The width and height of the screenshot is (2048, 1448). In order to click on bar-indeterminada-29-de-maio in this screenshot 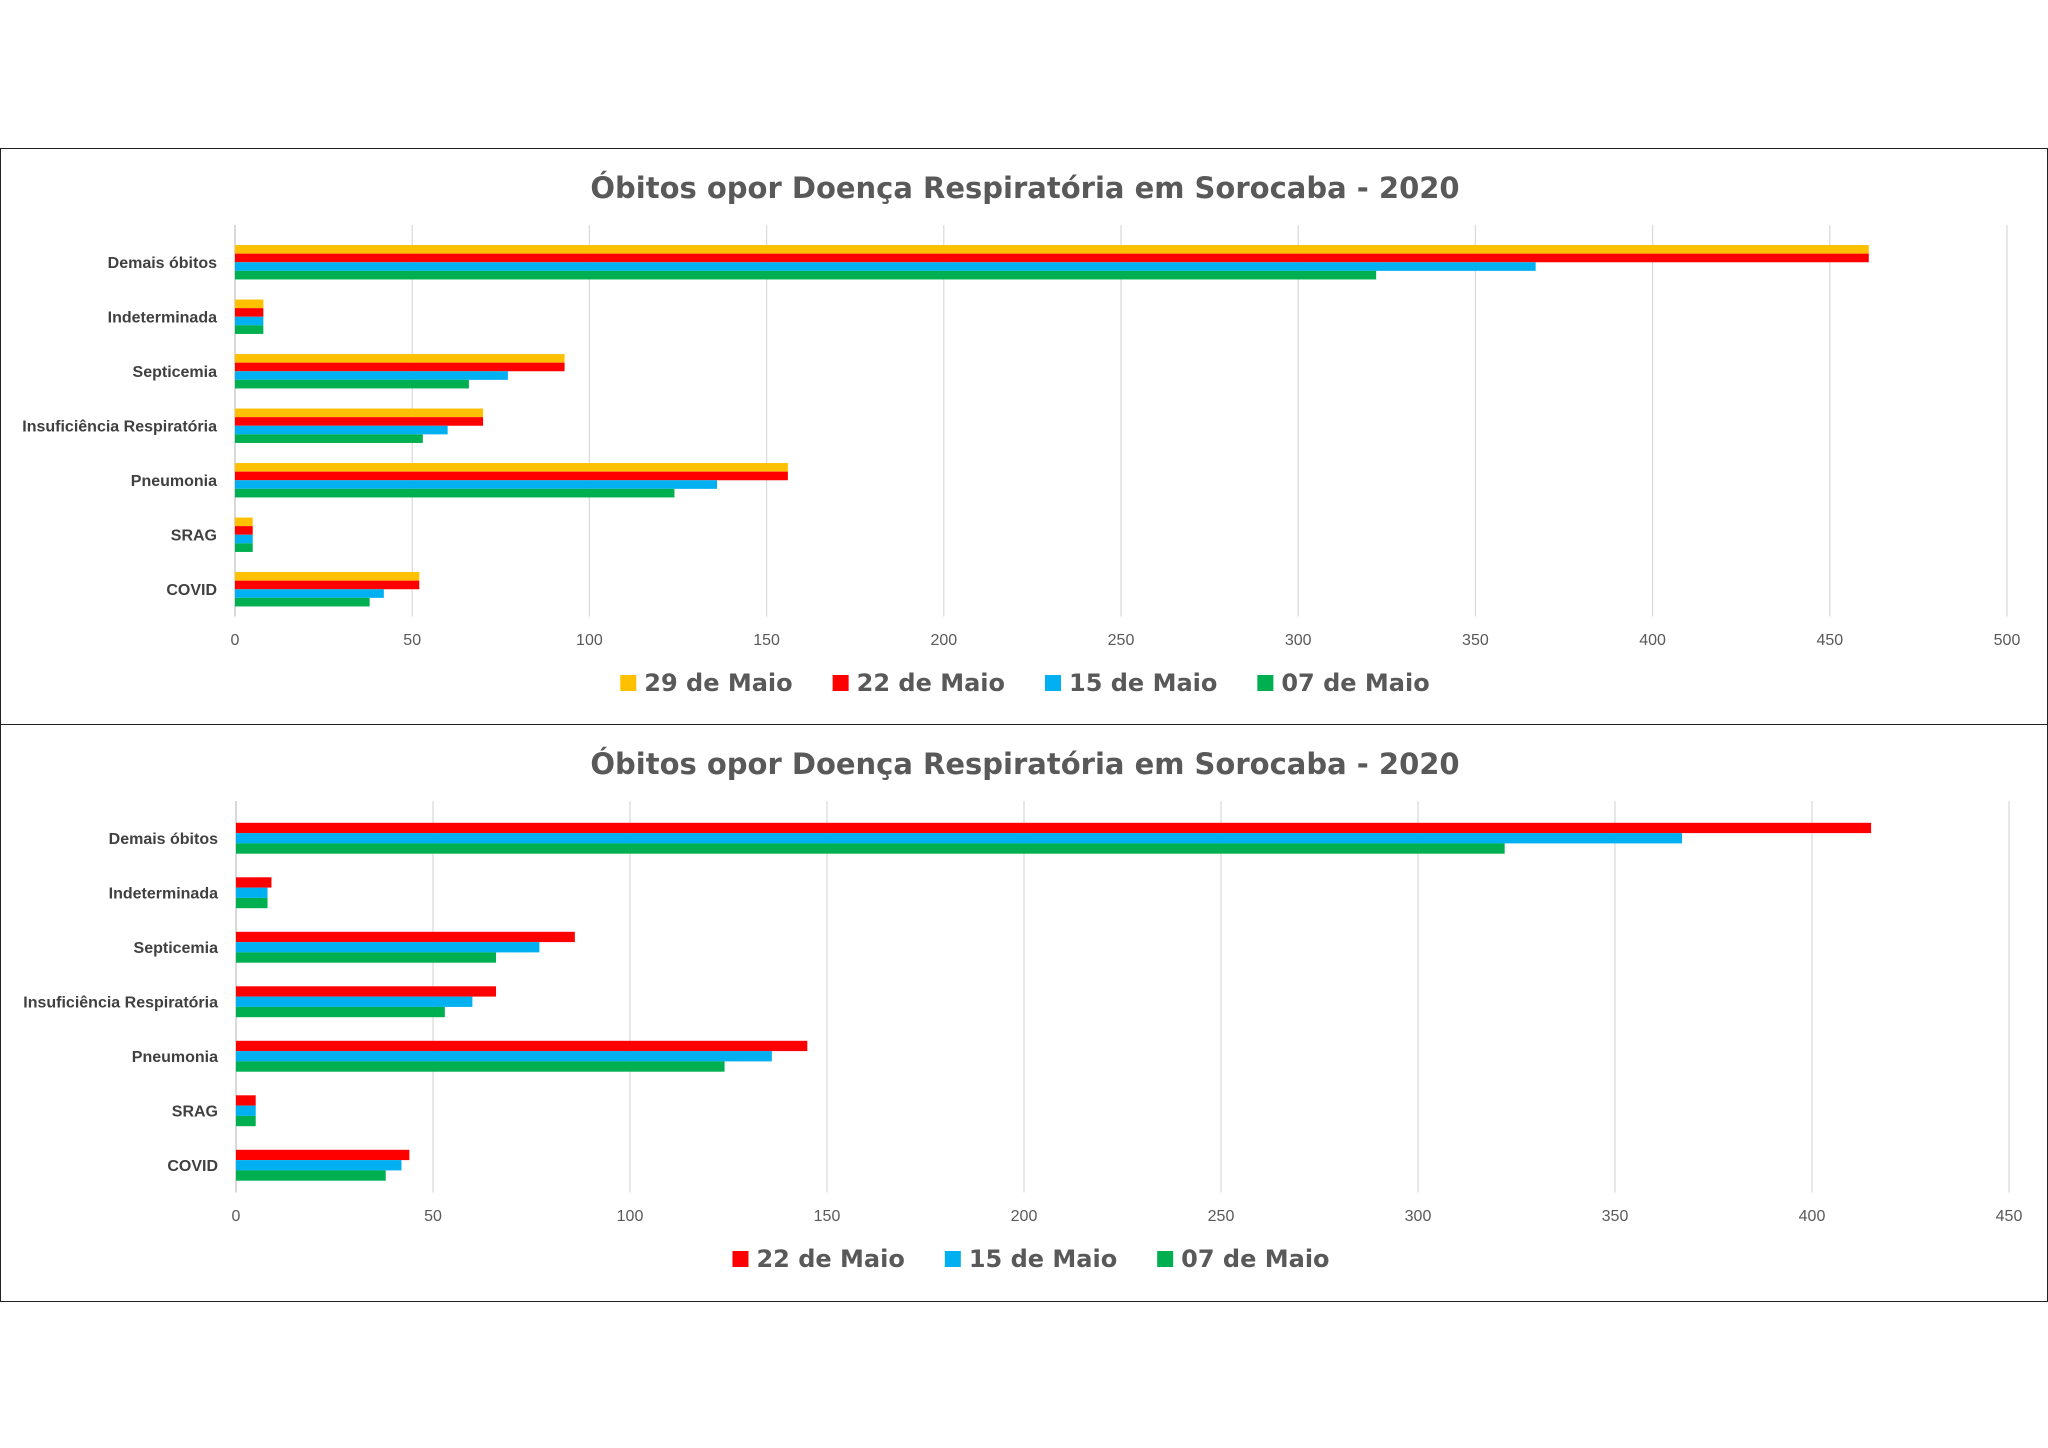, I will do `click(249, 304)`.